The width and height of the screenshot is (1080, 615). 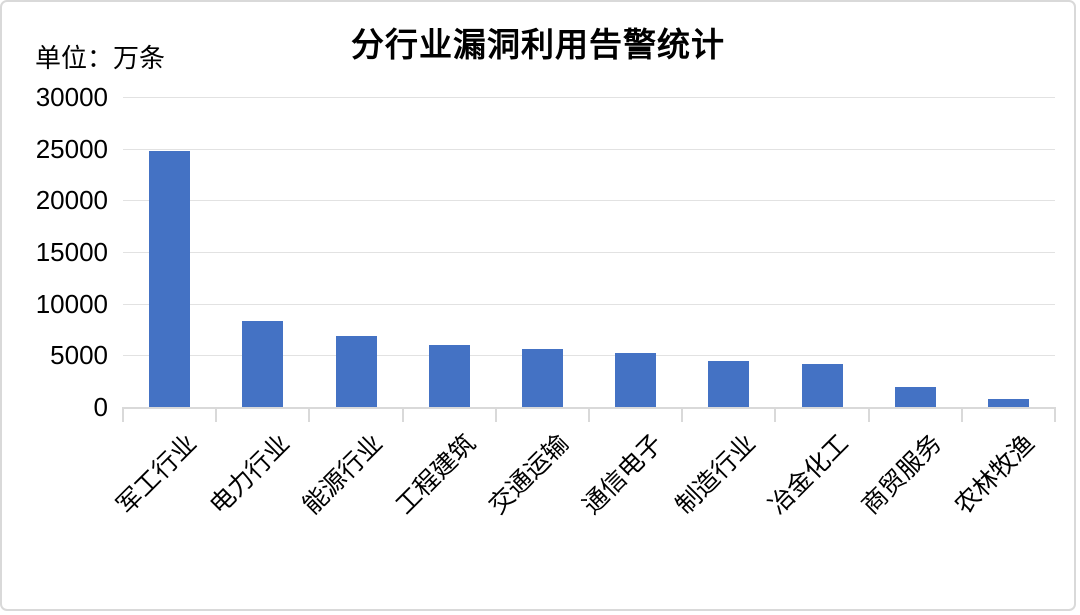 I want to click on y-tick-label: 30000, so click(x=71, y=97).